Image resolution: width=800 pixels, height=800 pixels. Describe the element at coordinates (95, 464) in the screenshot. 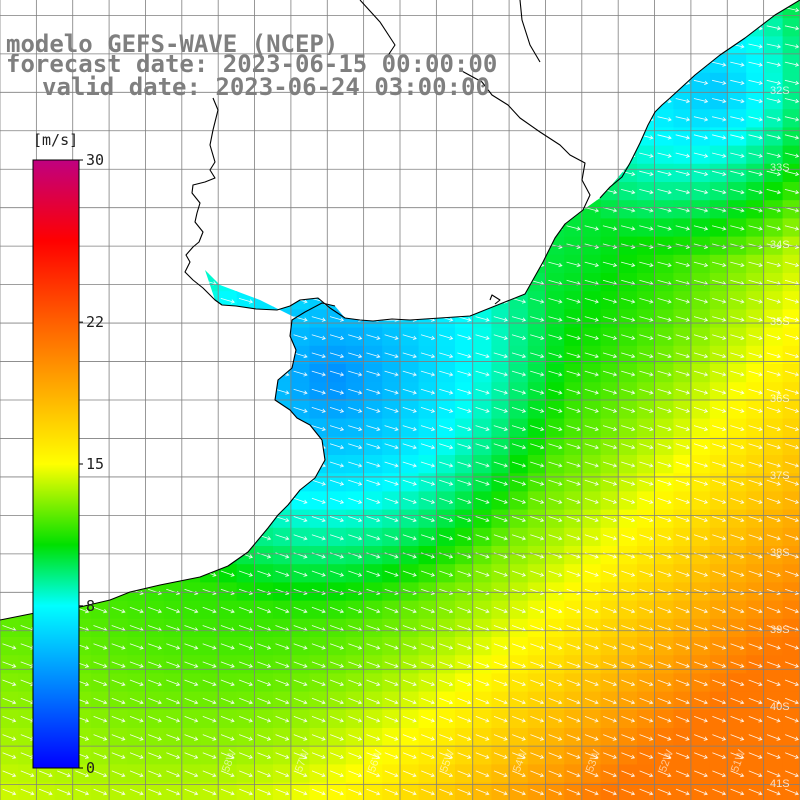

I see `colorbar-tick-label: 15` at that location.